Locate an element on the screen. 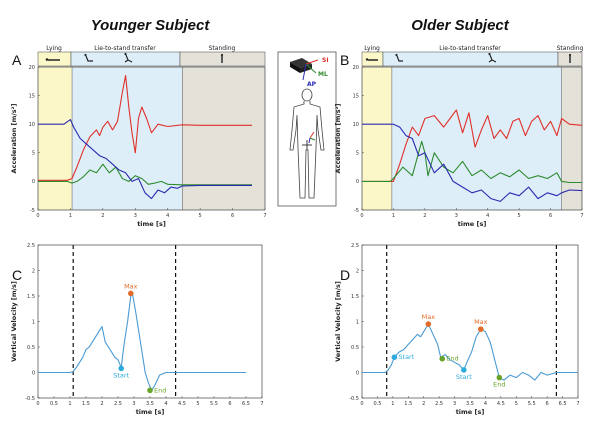 The height and width of the screenshot is (428, 591). y-tick-label: 2.5 is located at coordinates (31, 246).